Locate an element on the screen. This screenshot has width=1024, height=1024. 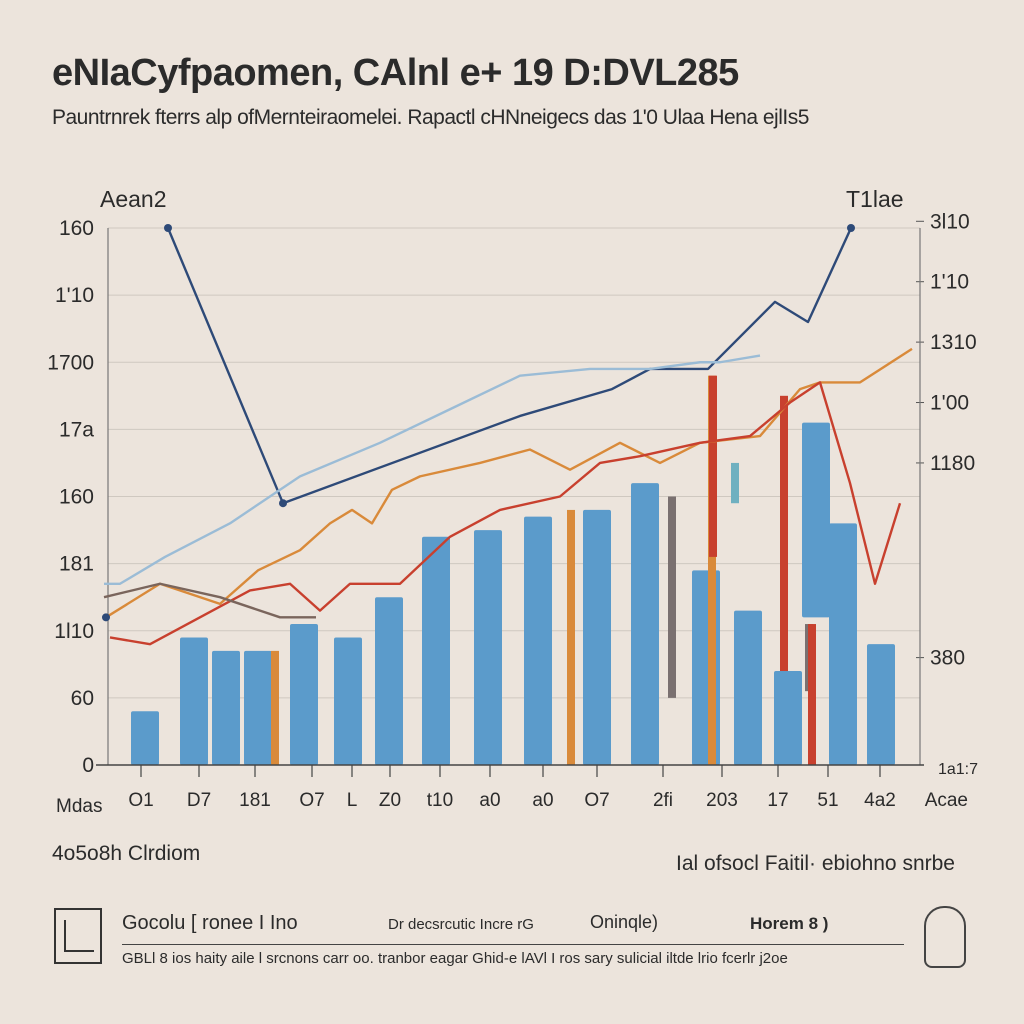
footer-item-4: Horem 8 ) is located at coordinates (789, 923).